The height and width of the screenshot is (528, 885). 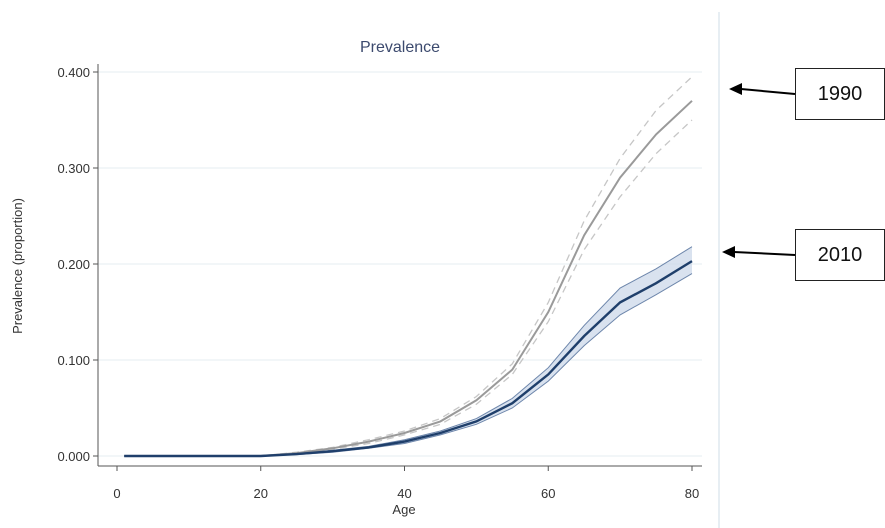 What do you see at coordinates (692, 493) in the screenshot?
I see `x-tick-label: 80` at bounding box center [692, 493].